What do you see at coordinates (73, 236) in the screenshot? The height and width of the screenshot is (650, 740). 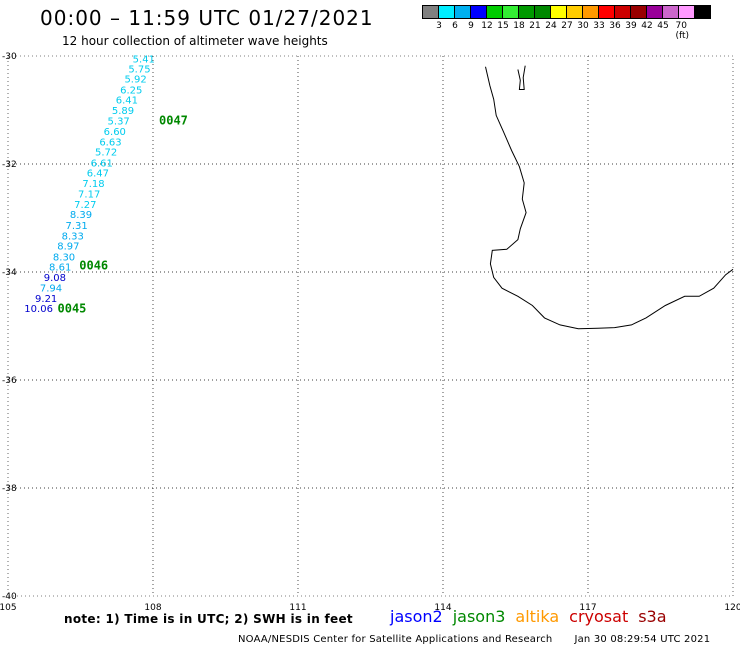 I see `wave-height-label: 8.33` at bounding box center [73, 236].